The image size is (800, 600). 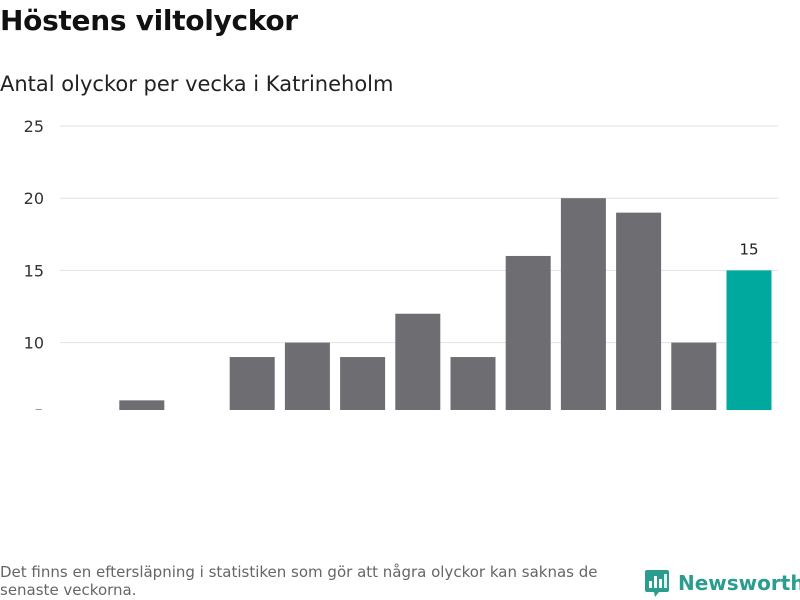 What do you see at coordinates (739, 583) in the screenshot?
I see `brand-name: Newsworthy` at bounding box center [739, 583].